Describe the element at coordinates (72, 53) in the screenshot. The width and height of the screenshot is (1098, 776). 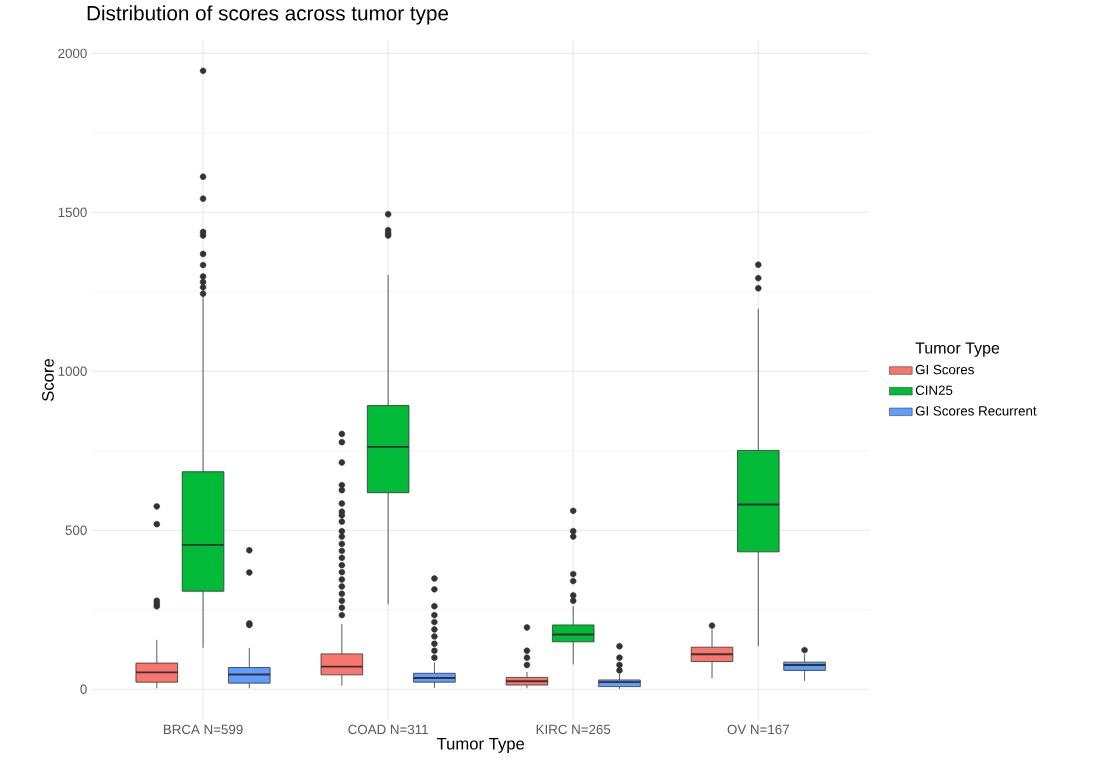
I see `y-tick-label: 2000` at that location.